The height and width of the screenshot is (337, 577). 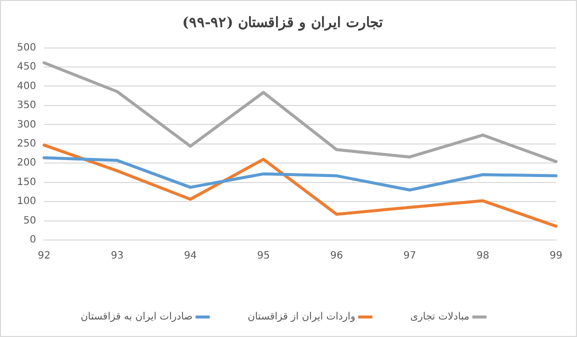 I want to click on y-tick-label: 100, so click(x=26, y=202).